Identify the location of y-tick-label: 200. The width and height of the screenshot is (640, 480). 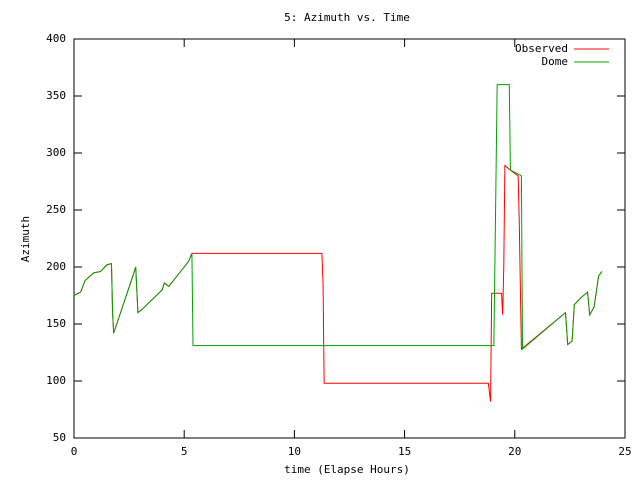
(56, 266).